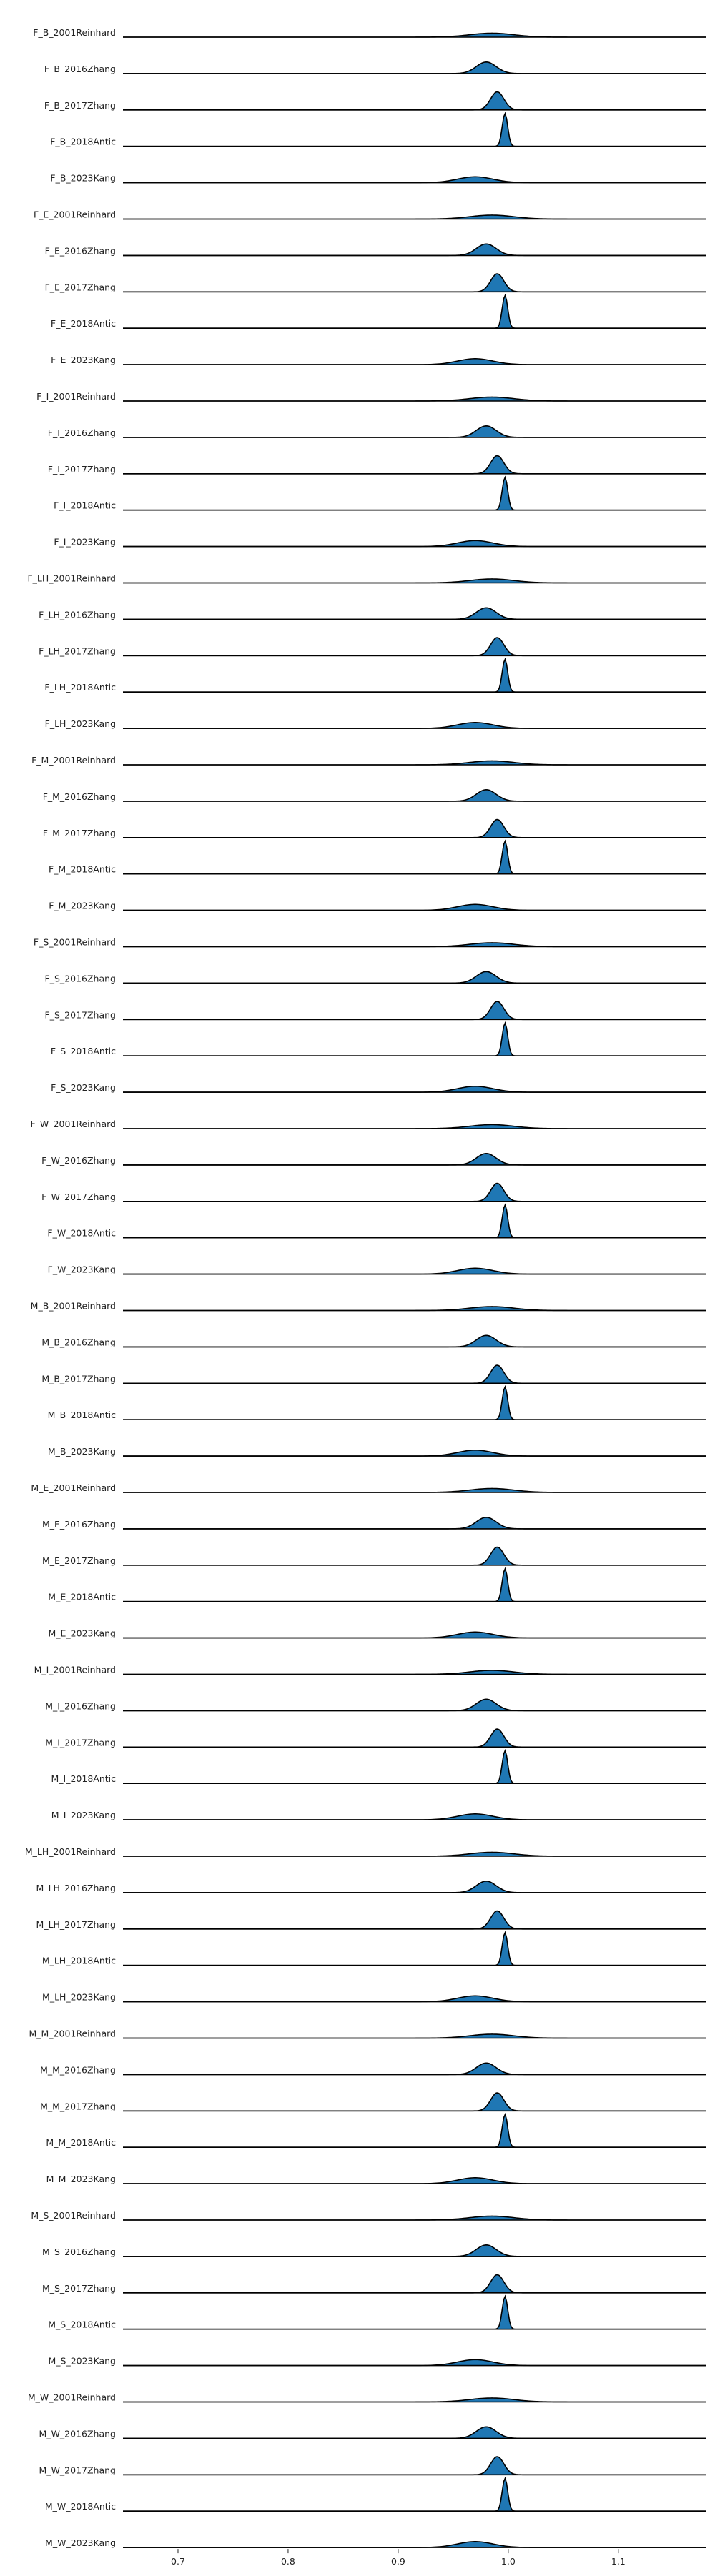 The height and width of the screenshot is (2576, 715). Describe the element at coordinates (368, 1124) in the screenshot. I see `ridge-row: F_W_2001Reinhard` at that location.